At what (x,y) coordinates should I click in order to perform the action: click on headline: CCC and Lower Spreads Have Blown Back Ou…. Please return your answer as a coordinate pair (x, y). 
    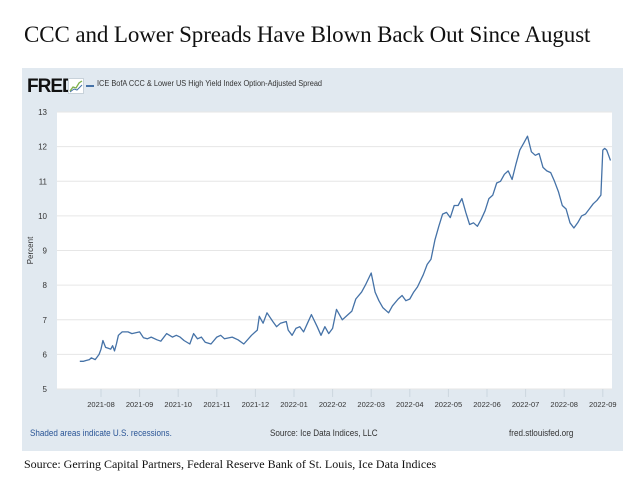
    Looking at the image, I should click on (307, 34).